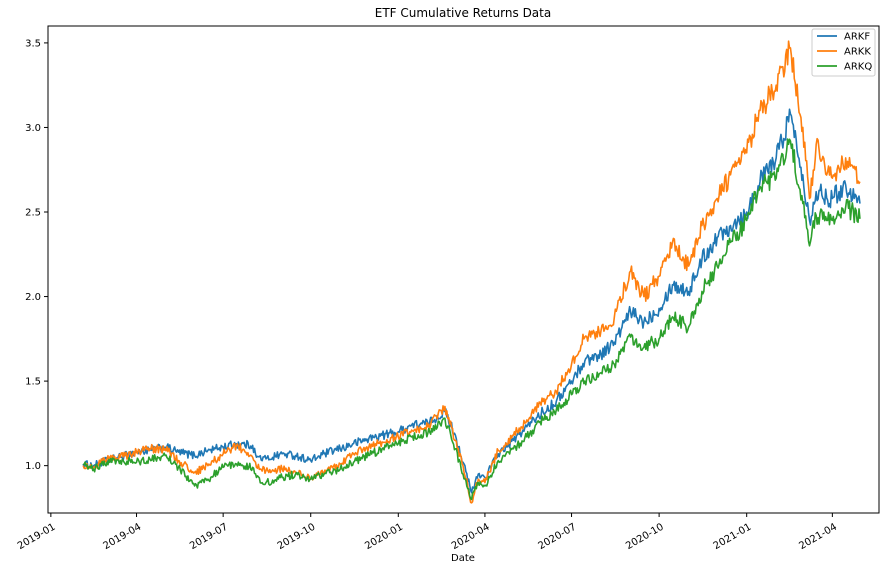 This screenshot has width=887, height=570. What do you see at coordinates (36, 255) in the screenshot?
I see `y-axis: 1.0 1.5 2.0 2.5 3.0 3.5` at bounding box center [36, 255].